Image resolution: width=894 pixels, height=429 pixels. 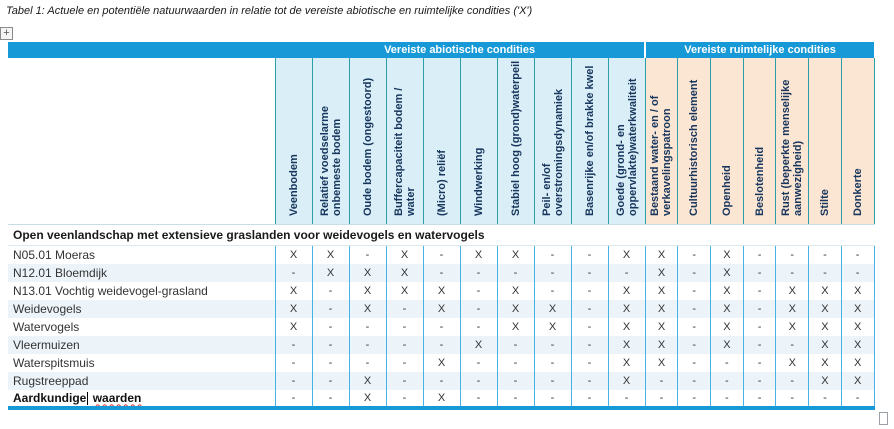 What do you see at coordinates (883, 418) in the screenshot?
I see `table-resize-handle` at bounding box center [883, 418].